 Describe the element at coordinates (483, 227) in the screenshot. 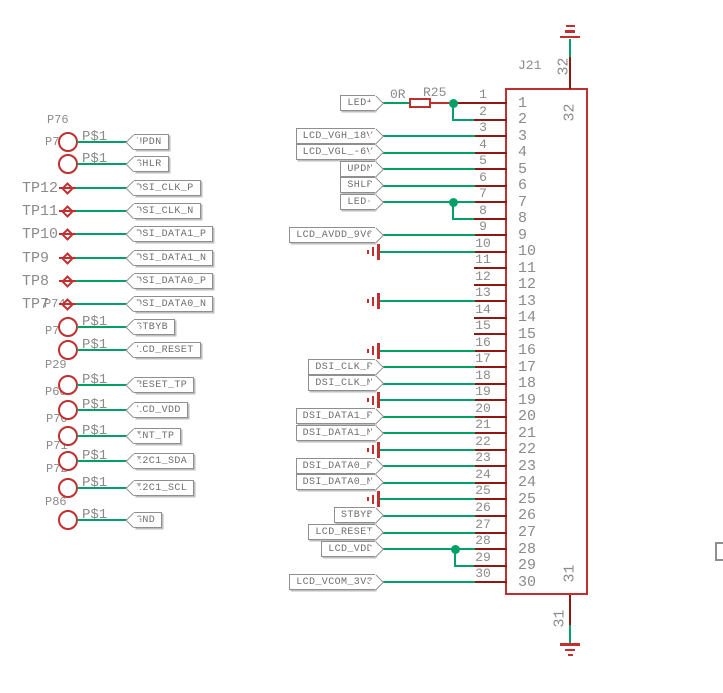

I see `pin-number-outer: 9` at that location.